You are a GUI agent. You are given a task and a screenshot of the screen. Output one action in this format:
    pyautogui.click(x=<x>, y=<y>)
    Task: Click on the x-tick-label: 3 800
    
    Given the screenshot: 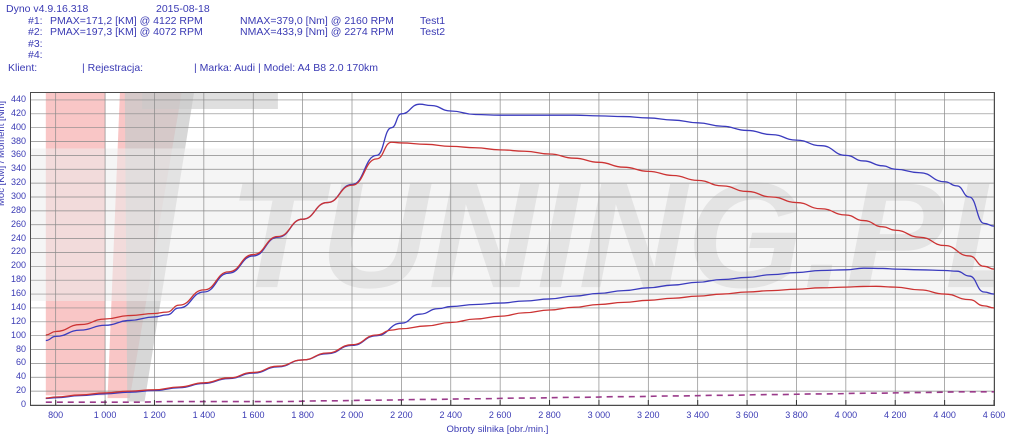 What is the action you would take?
    pyautogui.click(x=796, y=415)
    